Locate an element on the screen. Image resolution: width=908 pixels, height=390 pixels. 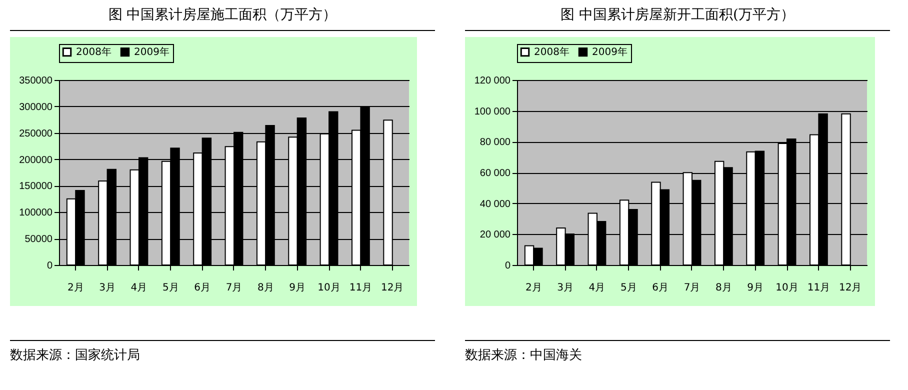
y-tick-label: 120 000 is located at coordinates (492, 81).